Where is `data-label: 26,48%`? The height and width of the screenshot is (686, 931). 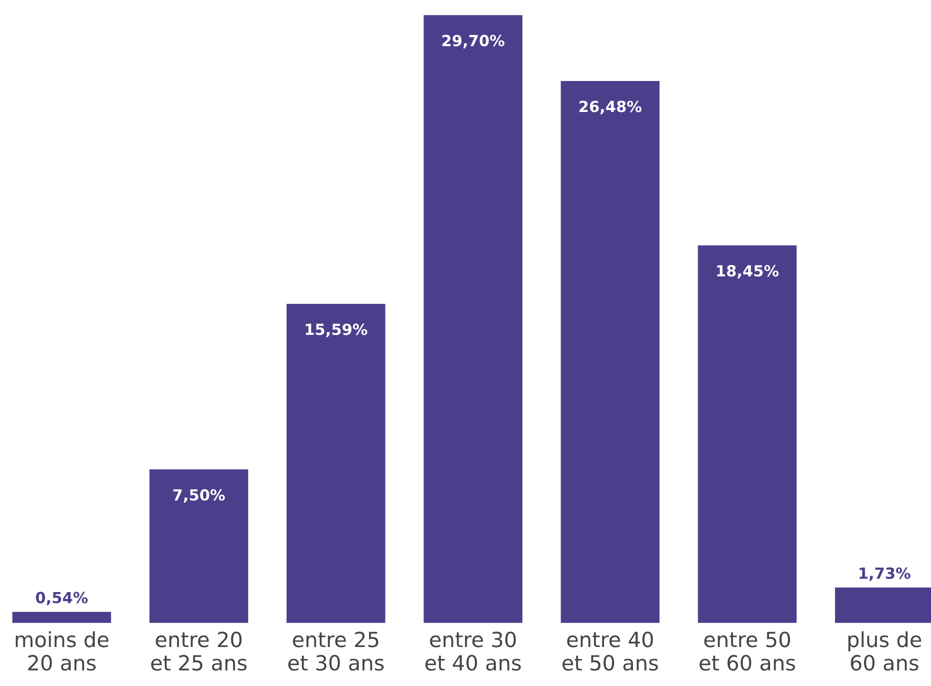
data-label: 26,48% is located at coordinates (611, 107).